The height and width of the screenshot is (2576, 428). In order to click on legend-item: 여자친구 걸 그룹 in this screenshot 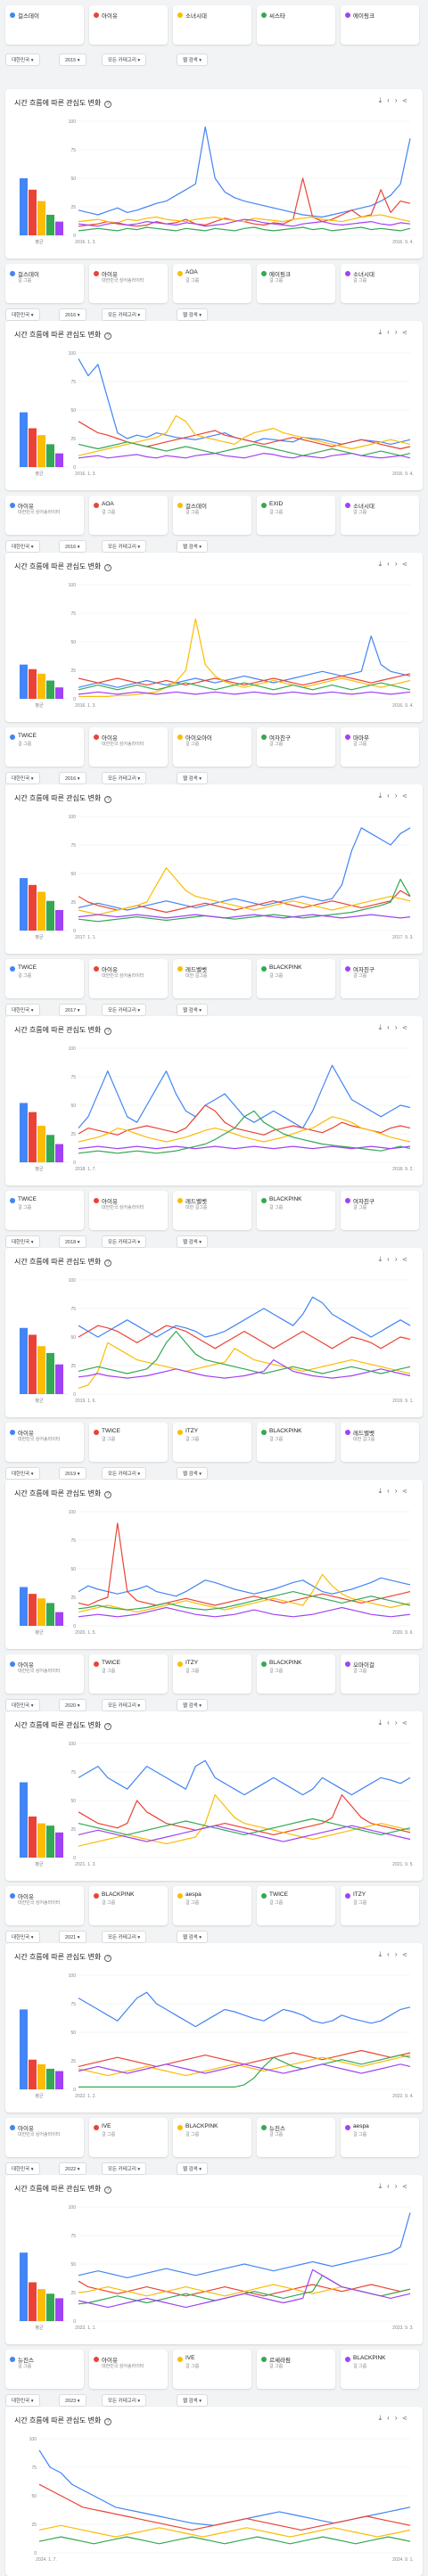, I will do `click(380, 978)`.